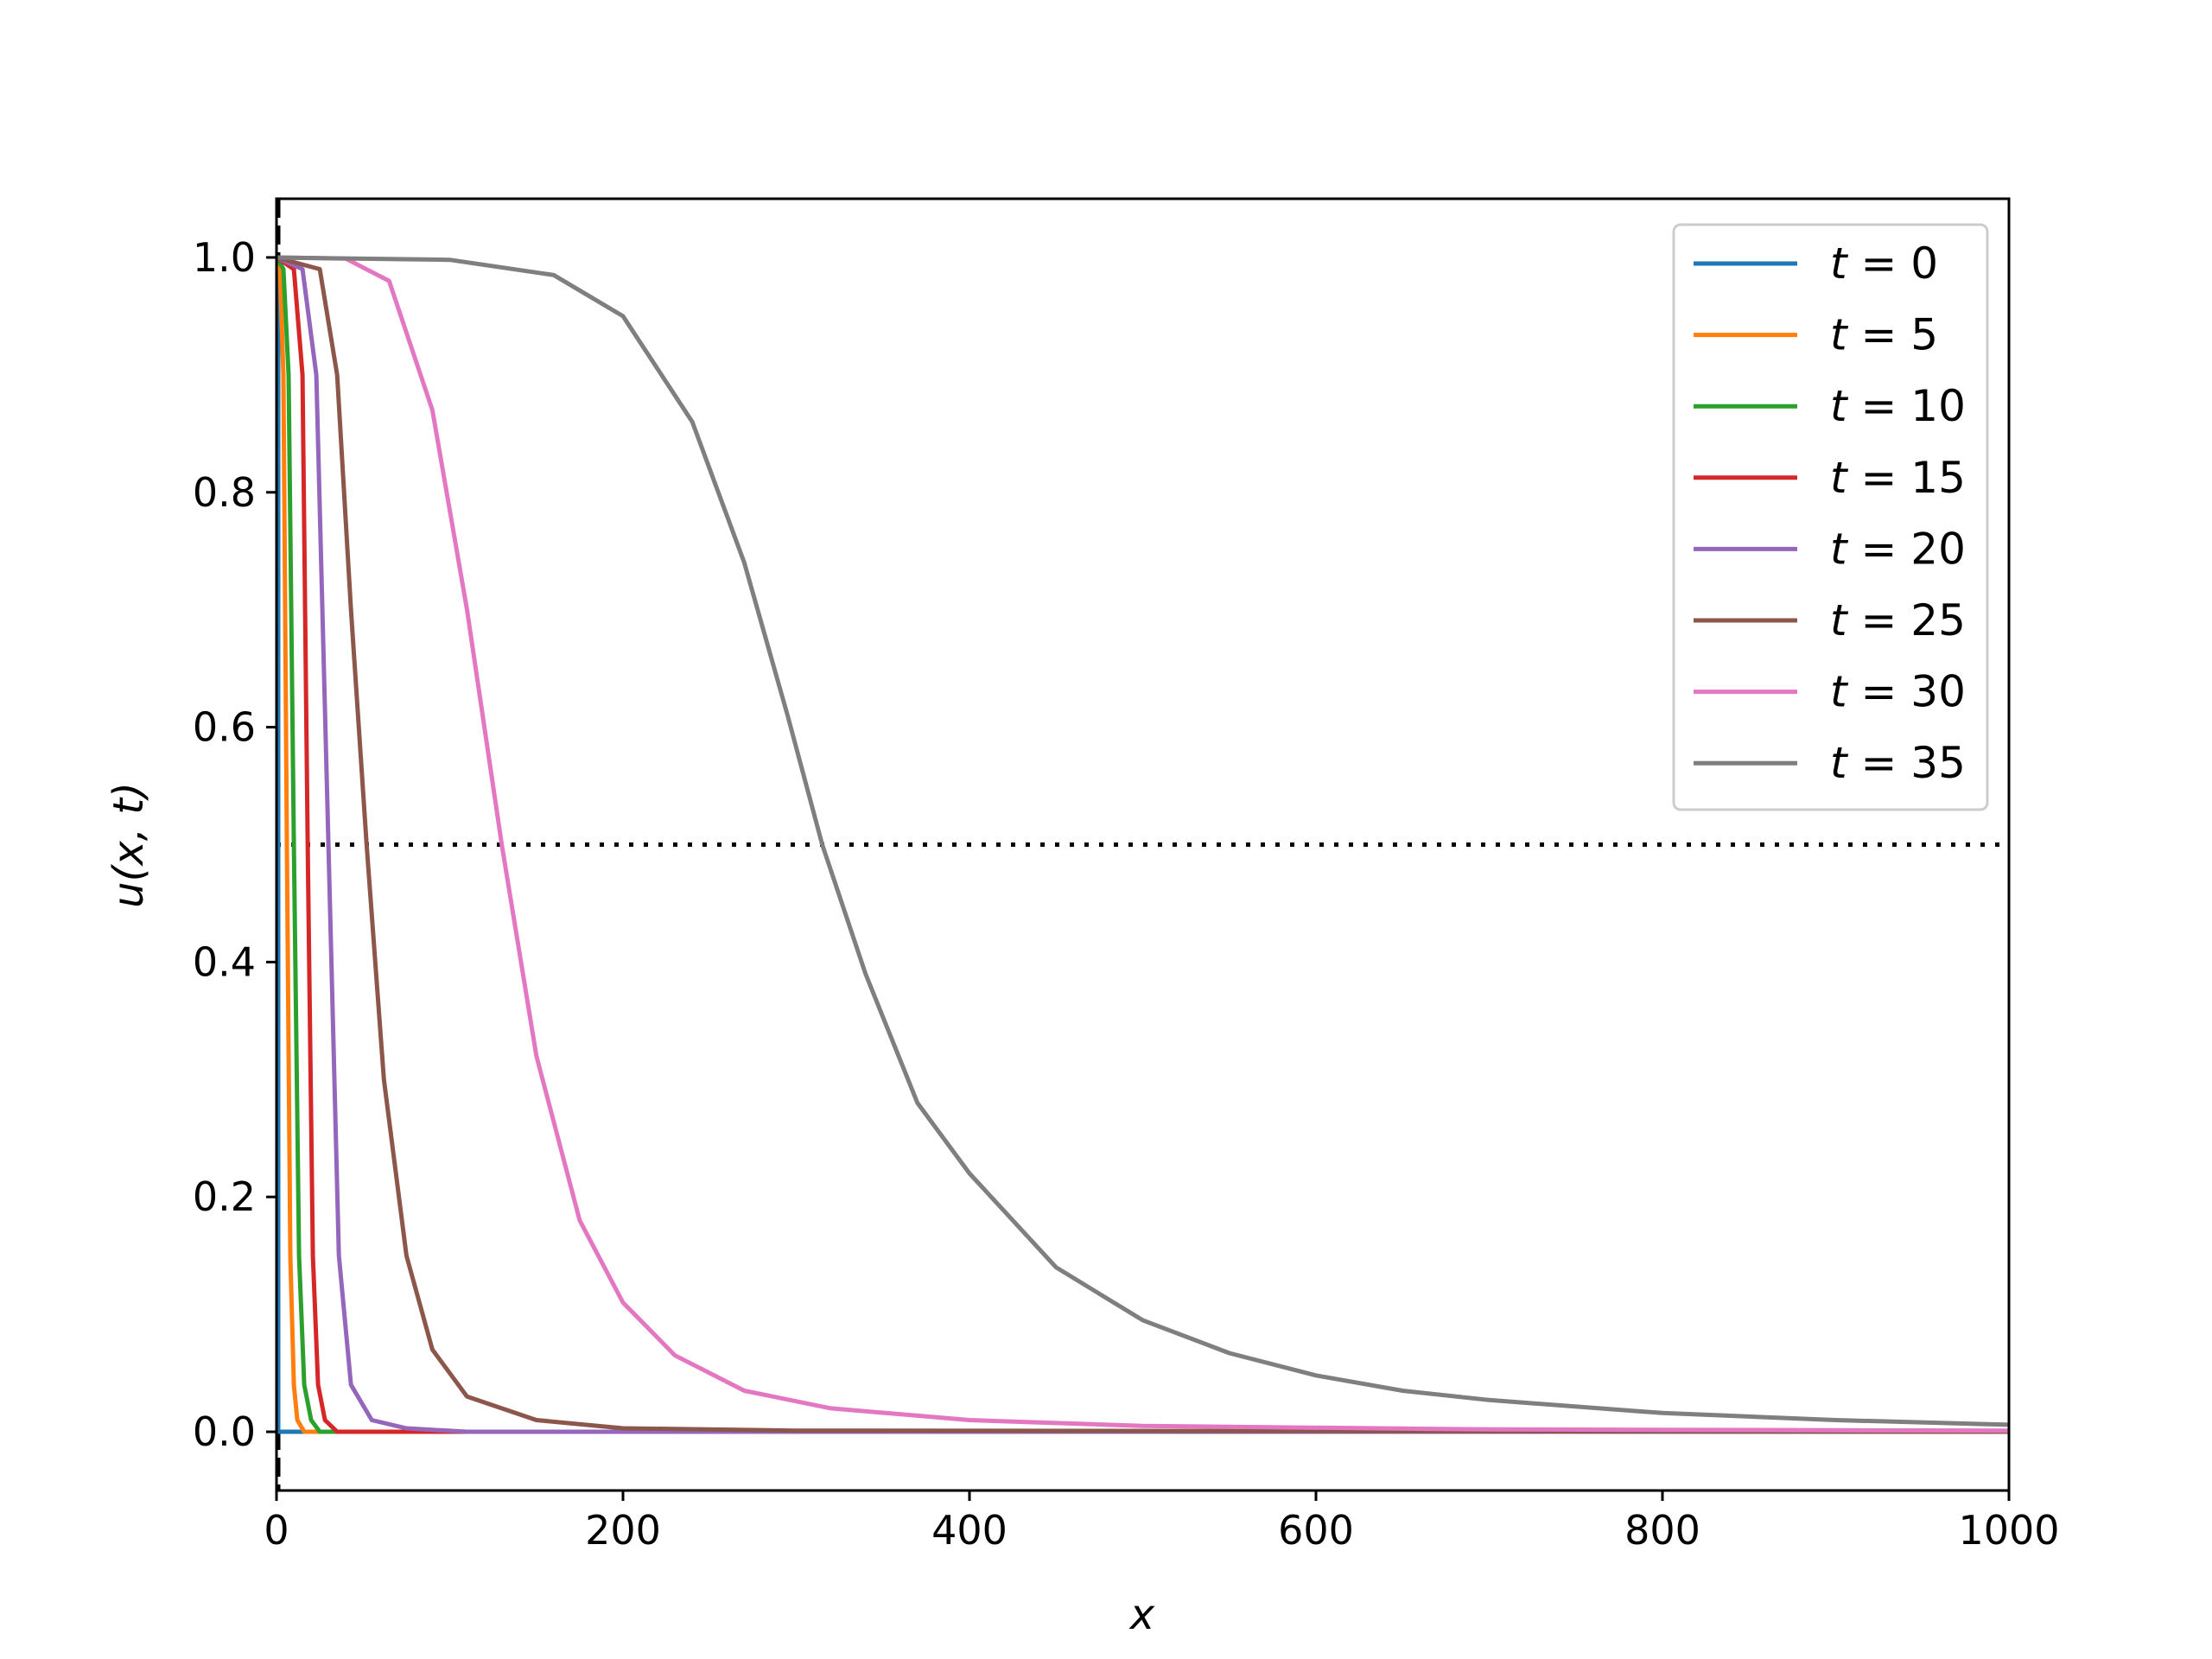 This screenshot has width=2212, height=1659. What do you see at coordinates (623, 1530) in the screenshot?
I see `x-tick-label: 200` at bounding box center [623, 1530].